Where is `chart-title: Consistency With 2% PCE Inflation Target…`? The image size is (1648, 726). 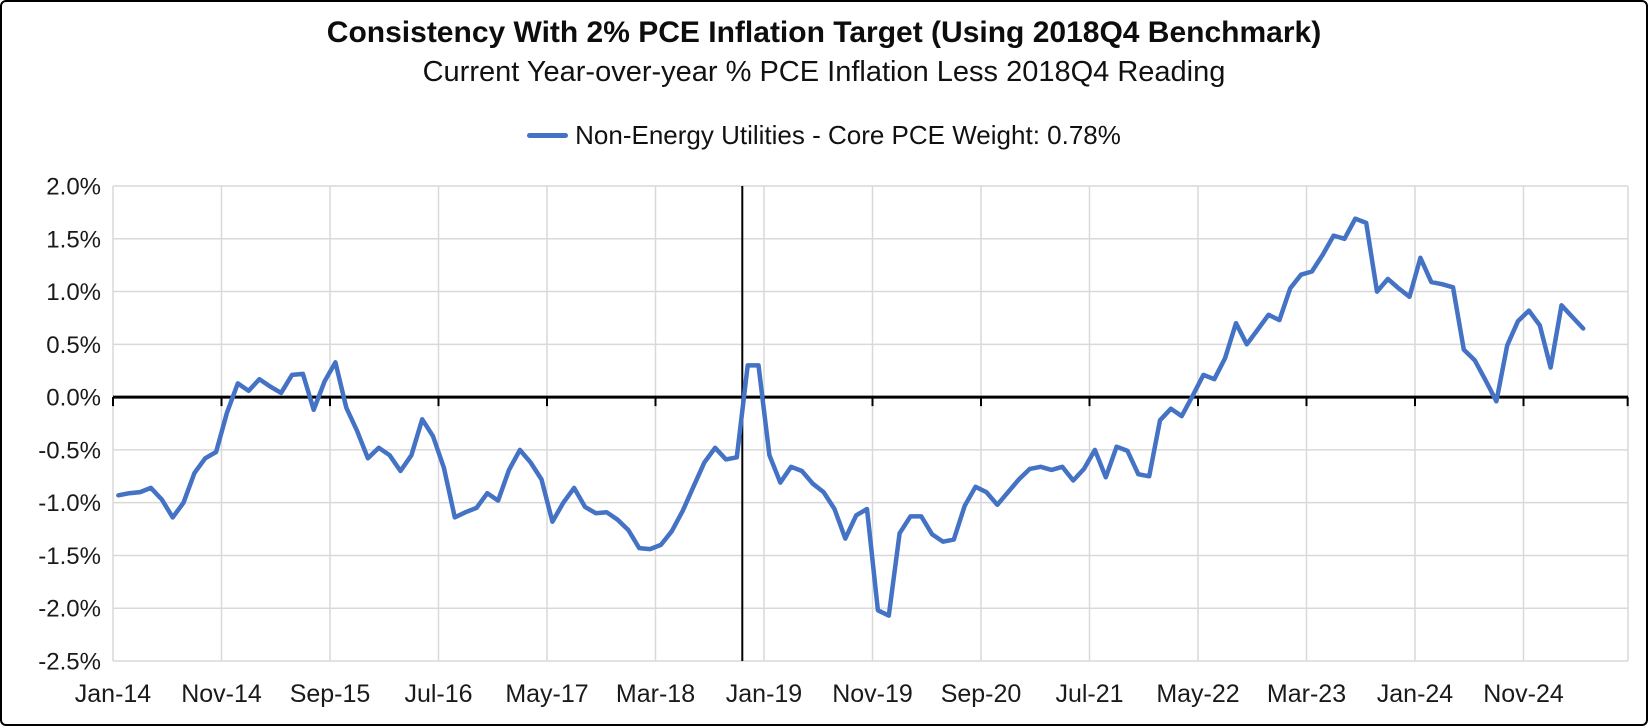 chart-title: Consistency With 2% PCE Inflation Target… is located at coordinates (824, 32).